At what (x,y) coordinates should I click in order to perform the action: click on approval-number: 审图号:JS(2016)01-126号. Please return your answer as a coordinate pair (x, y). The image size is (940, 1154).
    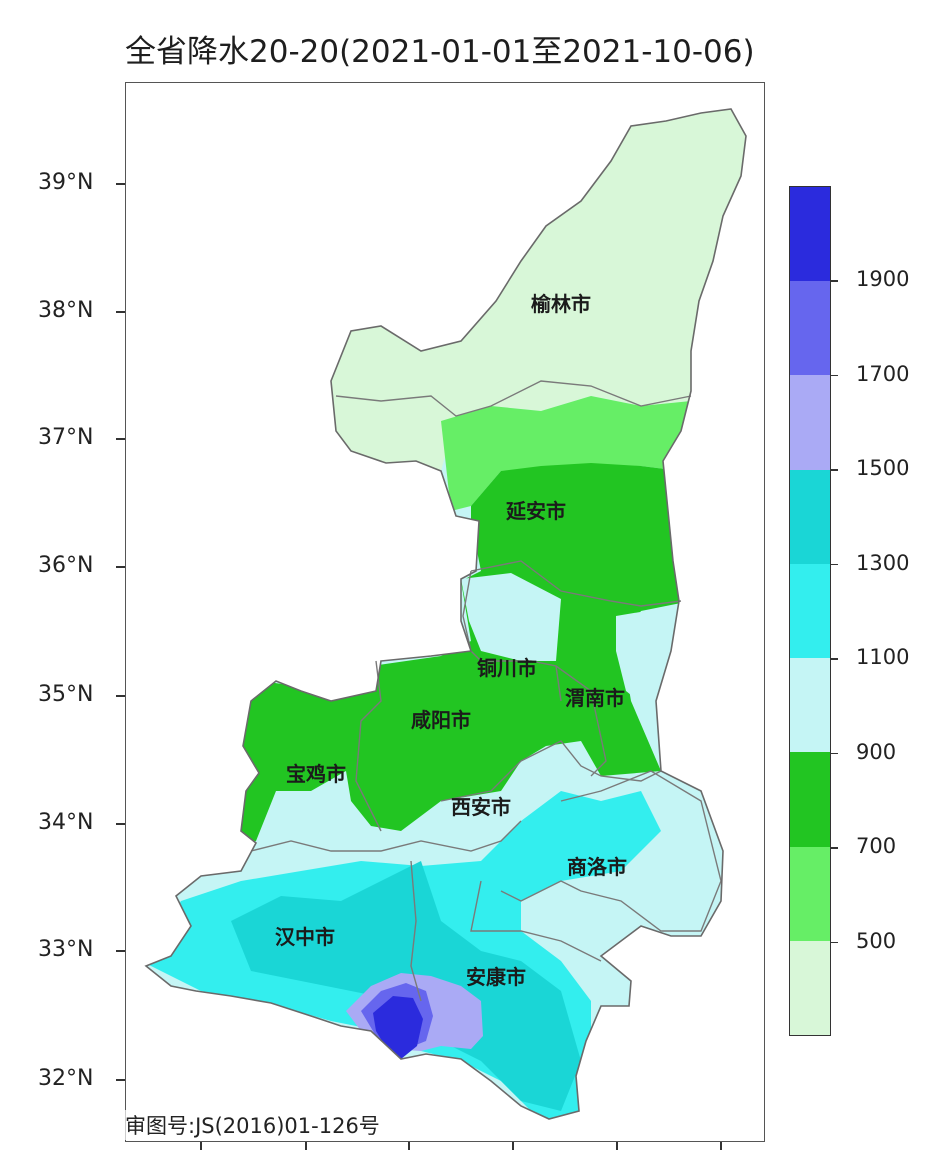
    Looking at the image, I should click on (252, 1125).